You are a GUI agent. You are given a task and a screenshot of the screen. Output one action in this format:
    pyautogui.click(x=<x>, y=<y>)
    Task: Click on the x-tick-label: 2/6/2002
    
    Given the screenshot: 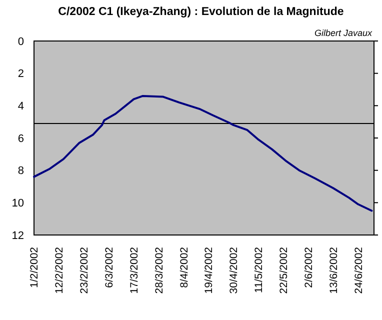 What is the action you would take?
    pyautogui.click(x=308, y=267)
    